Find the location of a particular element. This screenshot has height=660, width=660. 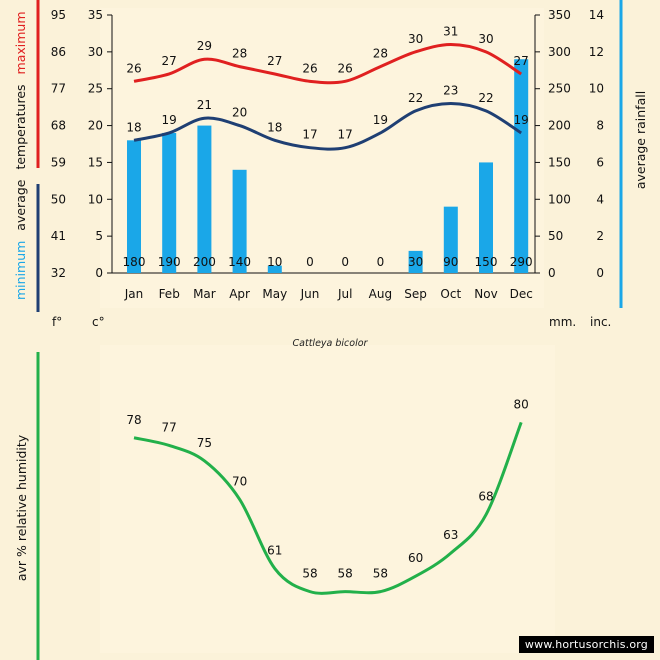

month-tick-aug: Aug is located at coordinates (380, 294).